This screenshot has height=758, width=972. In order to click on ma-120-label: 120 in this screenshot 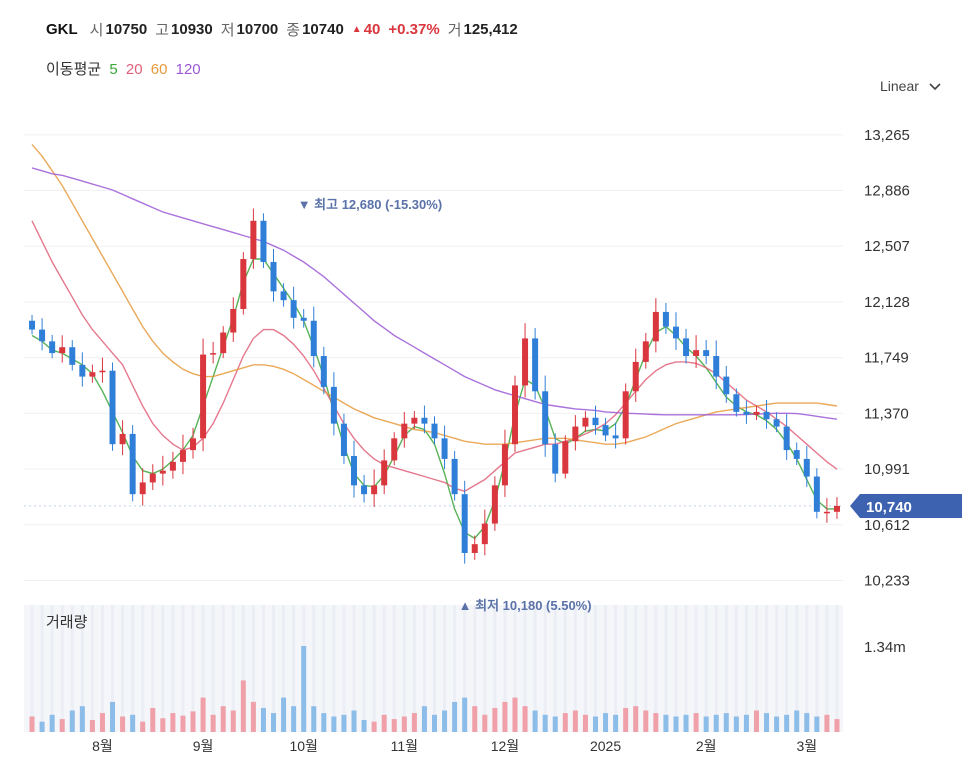, I will do `click(188, 69)`.